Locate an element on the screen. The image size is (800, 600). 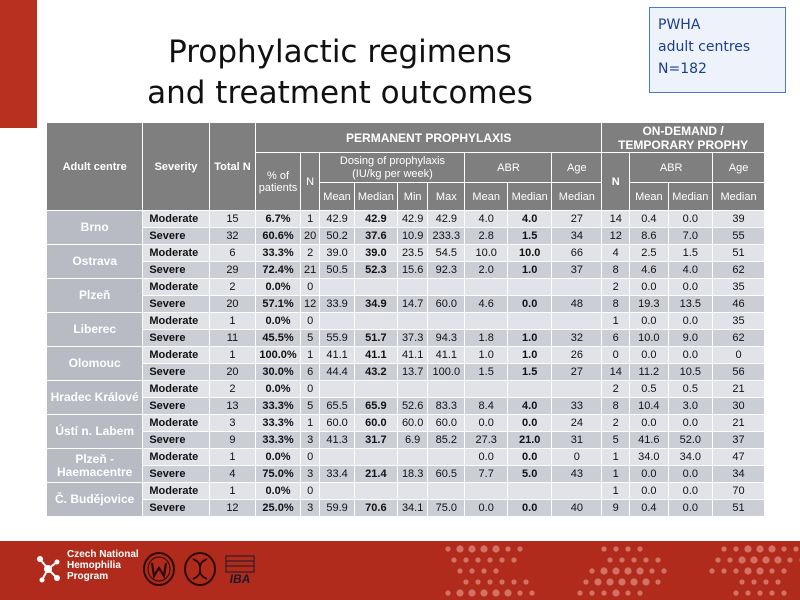
header-severity: Severity is located at coordinates (176, 166).